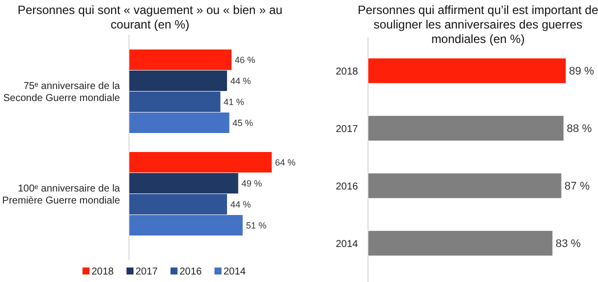 Image resolution: width=598 pixels, height=282 pixels. Describe the element at coordinates (577, 186) in the screenshot. I see `data-label: 87 %` at that location.